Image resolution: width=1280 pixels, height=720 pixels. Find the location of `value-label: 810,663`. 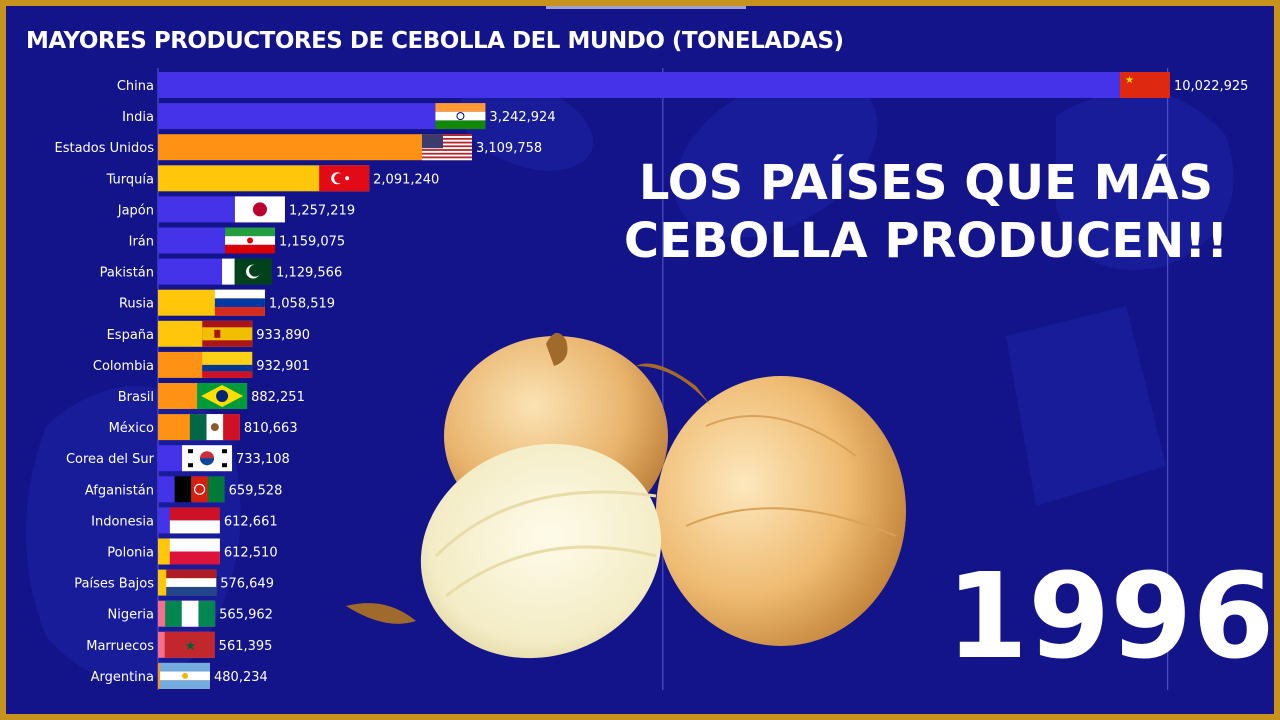

value-label: 810,663 is located at coordinates (271, 428).